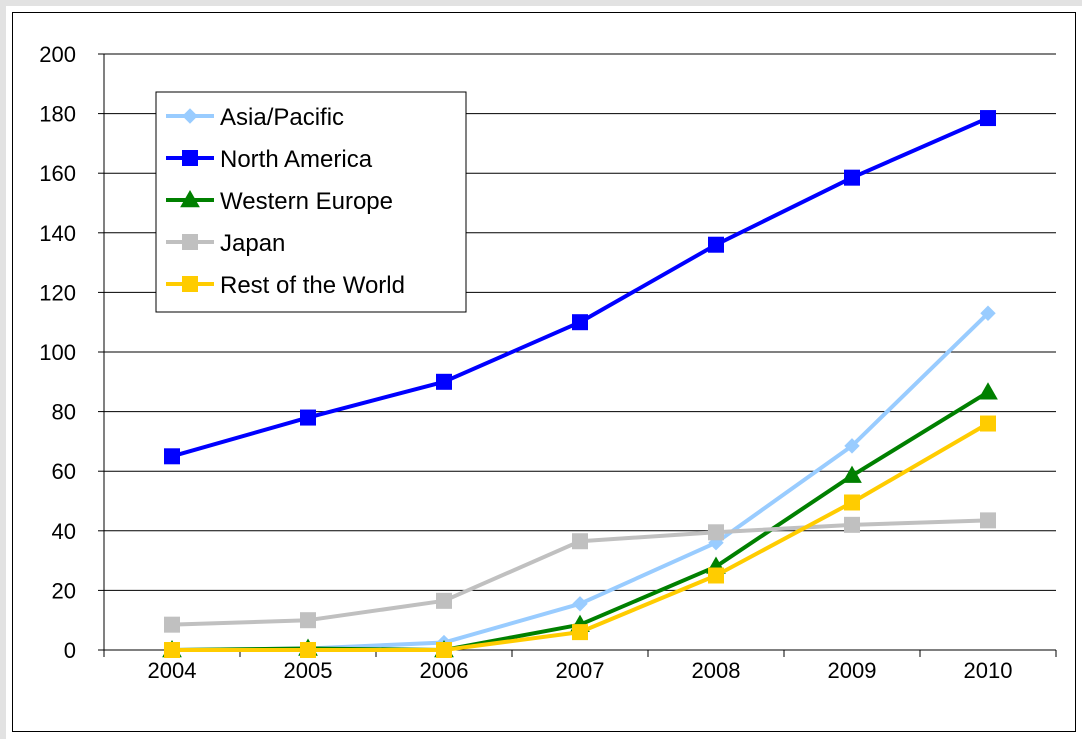 The width and height of the screenshot is (1082, 739). What do you see at coordinates (64, 590) in the screenshot?
I see `y-tick-label: 20` at bounding box center [64, 590].